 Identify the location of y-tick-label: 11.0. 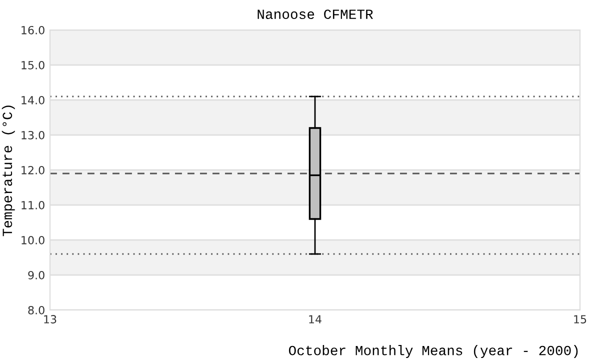
(33, 205).